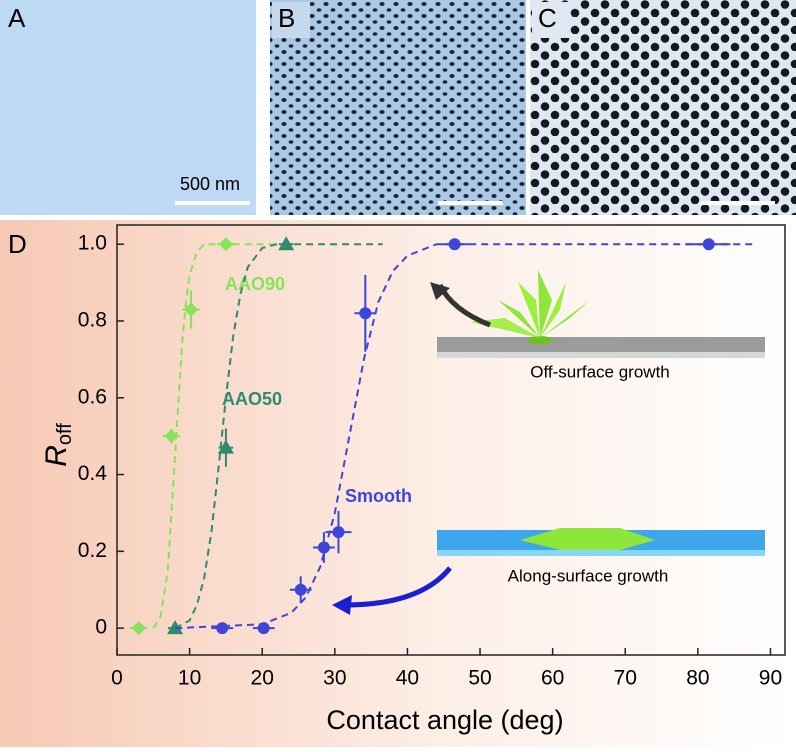 This screenshot has width=796, height=752. I want to click on y-axis-label: Roff, so click(58, 445).